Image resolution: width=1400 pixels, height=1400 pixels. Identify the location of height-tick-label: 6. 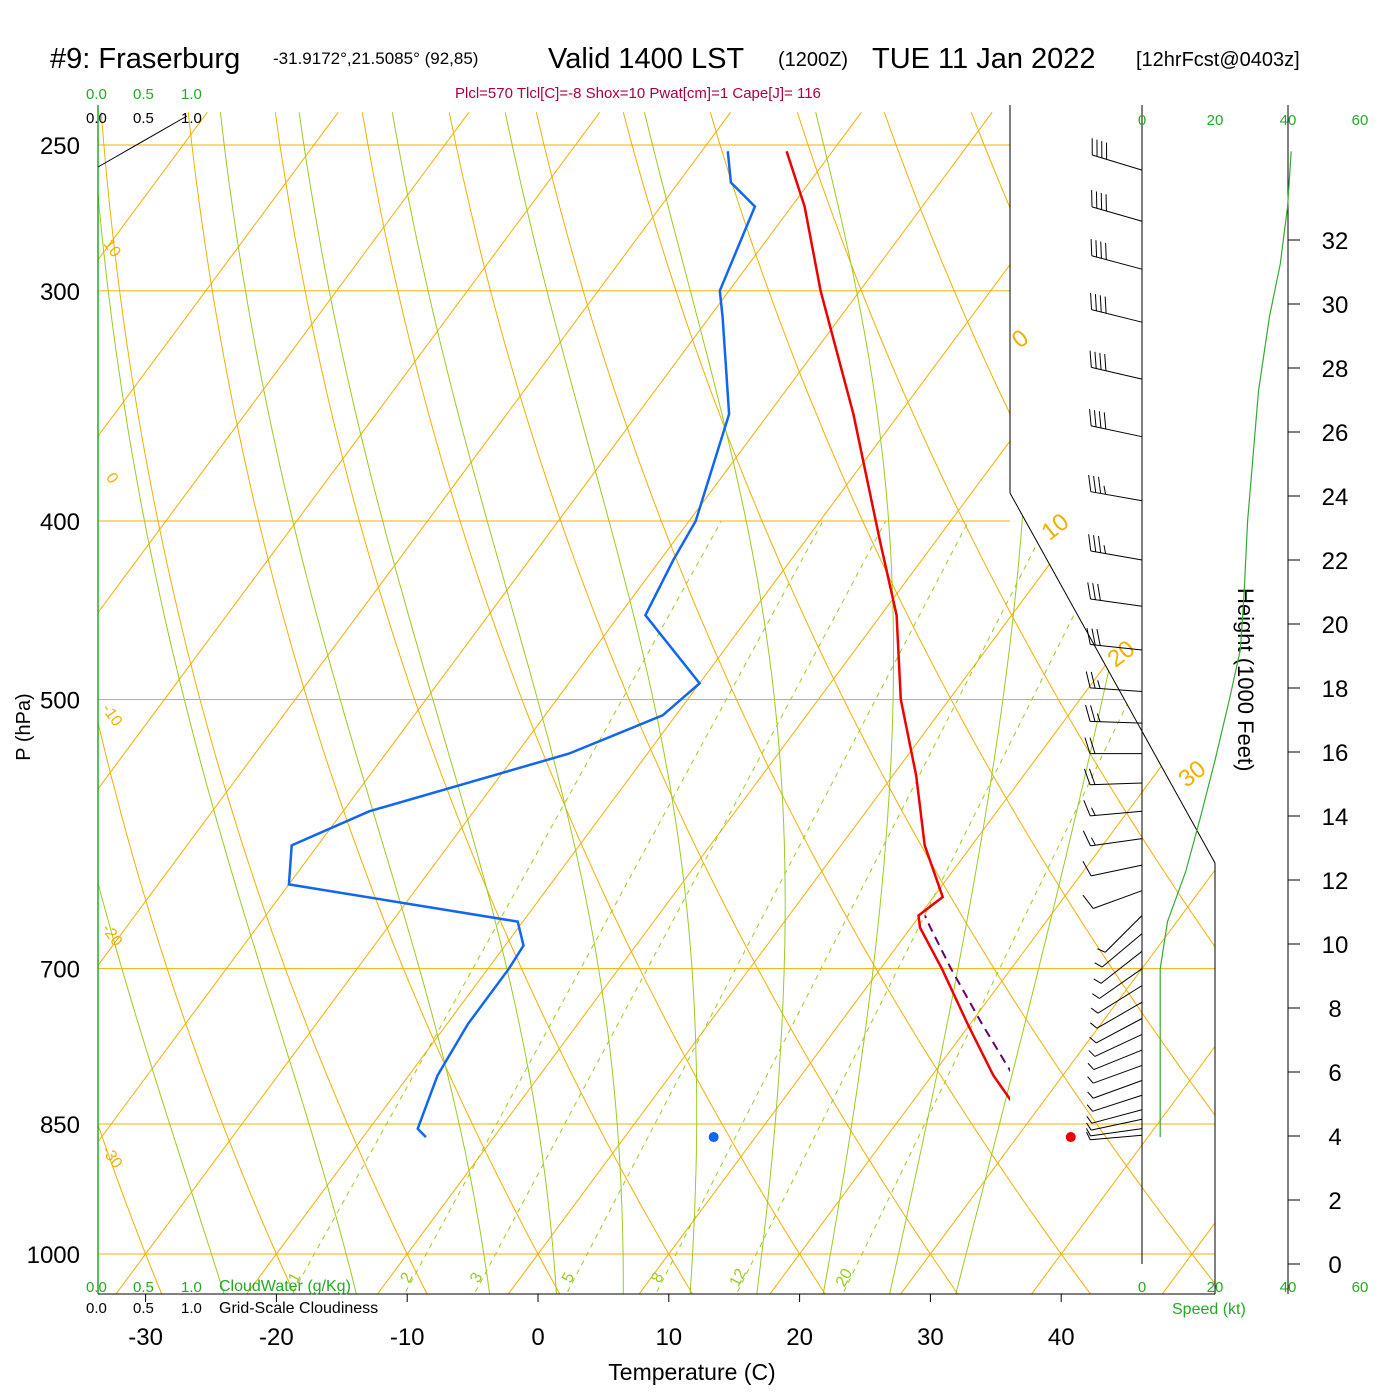
(1334, 1073).